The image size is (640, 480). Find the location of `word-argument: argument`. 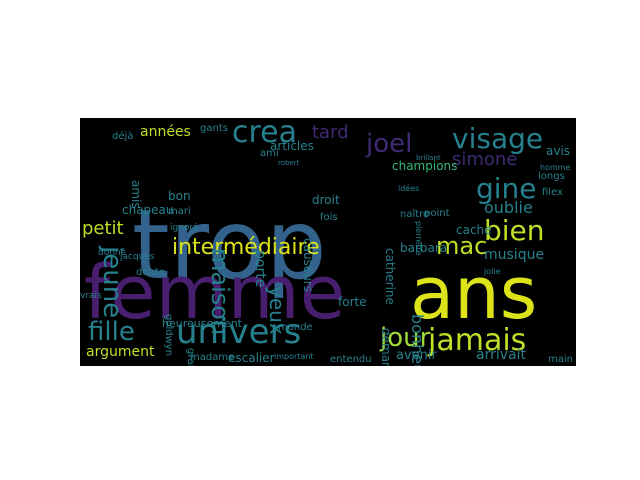

word-argument: argument is located at coordinates (120, 352).